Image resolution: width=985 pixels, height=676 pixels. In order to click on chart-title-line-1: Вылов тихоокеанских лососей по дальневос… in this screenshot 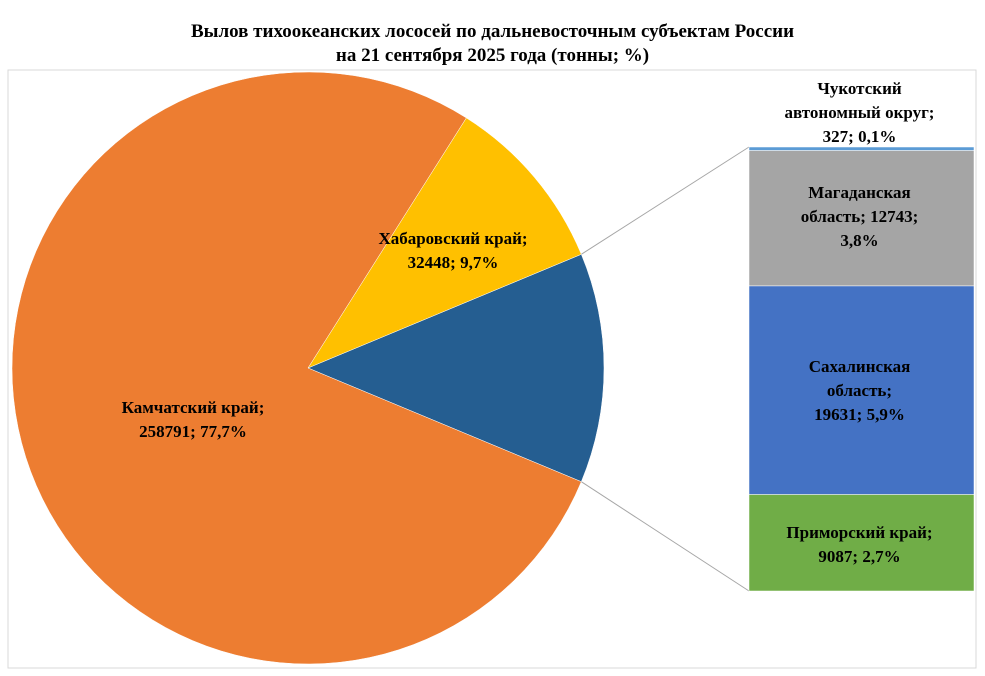, I will do `click(492, 31)`.